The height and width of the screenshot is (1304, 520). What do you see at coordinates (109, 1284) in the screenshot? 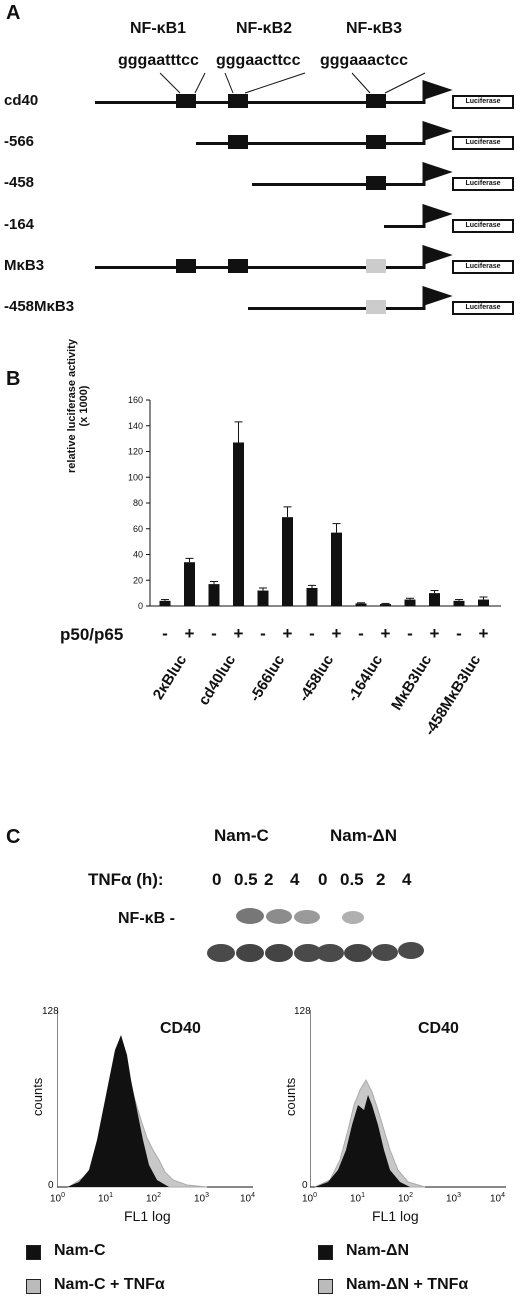
I see `legend-label: Nam-C + TNFα` at bounding box center [109, 1284].